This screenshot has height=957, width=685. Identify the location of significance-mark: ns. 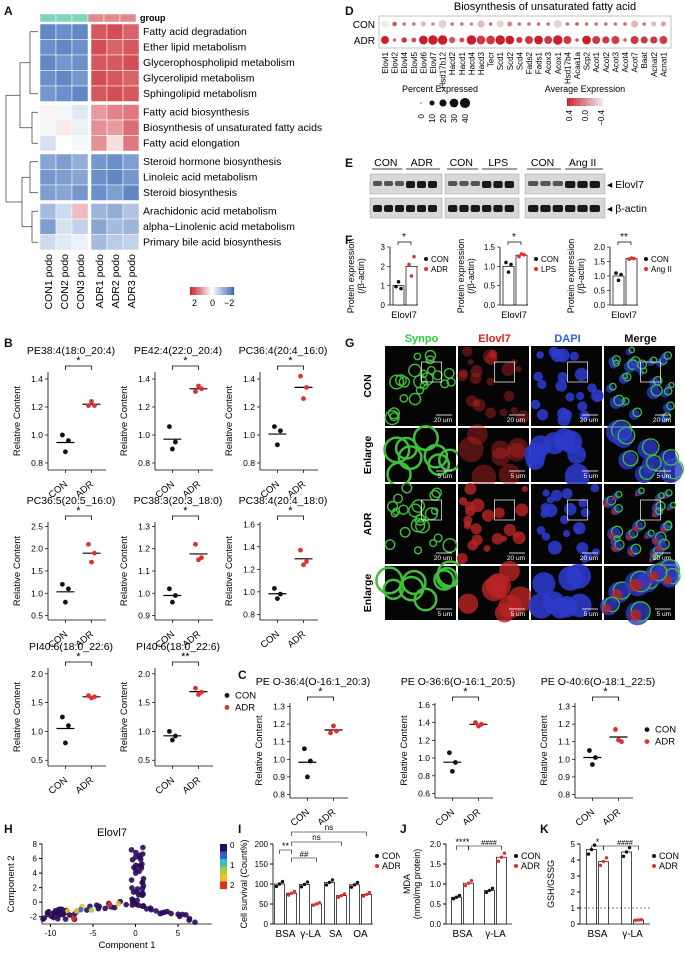
(316, 837).